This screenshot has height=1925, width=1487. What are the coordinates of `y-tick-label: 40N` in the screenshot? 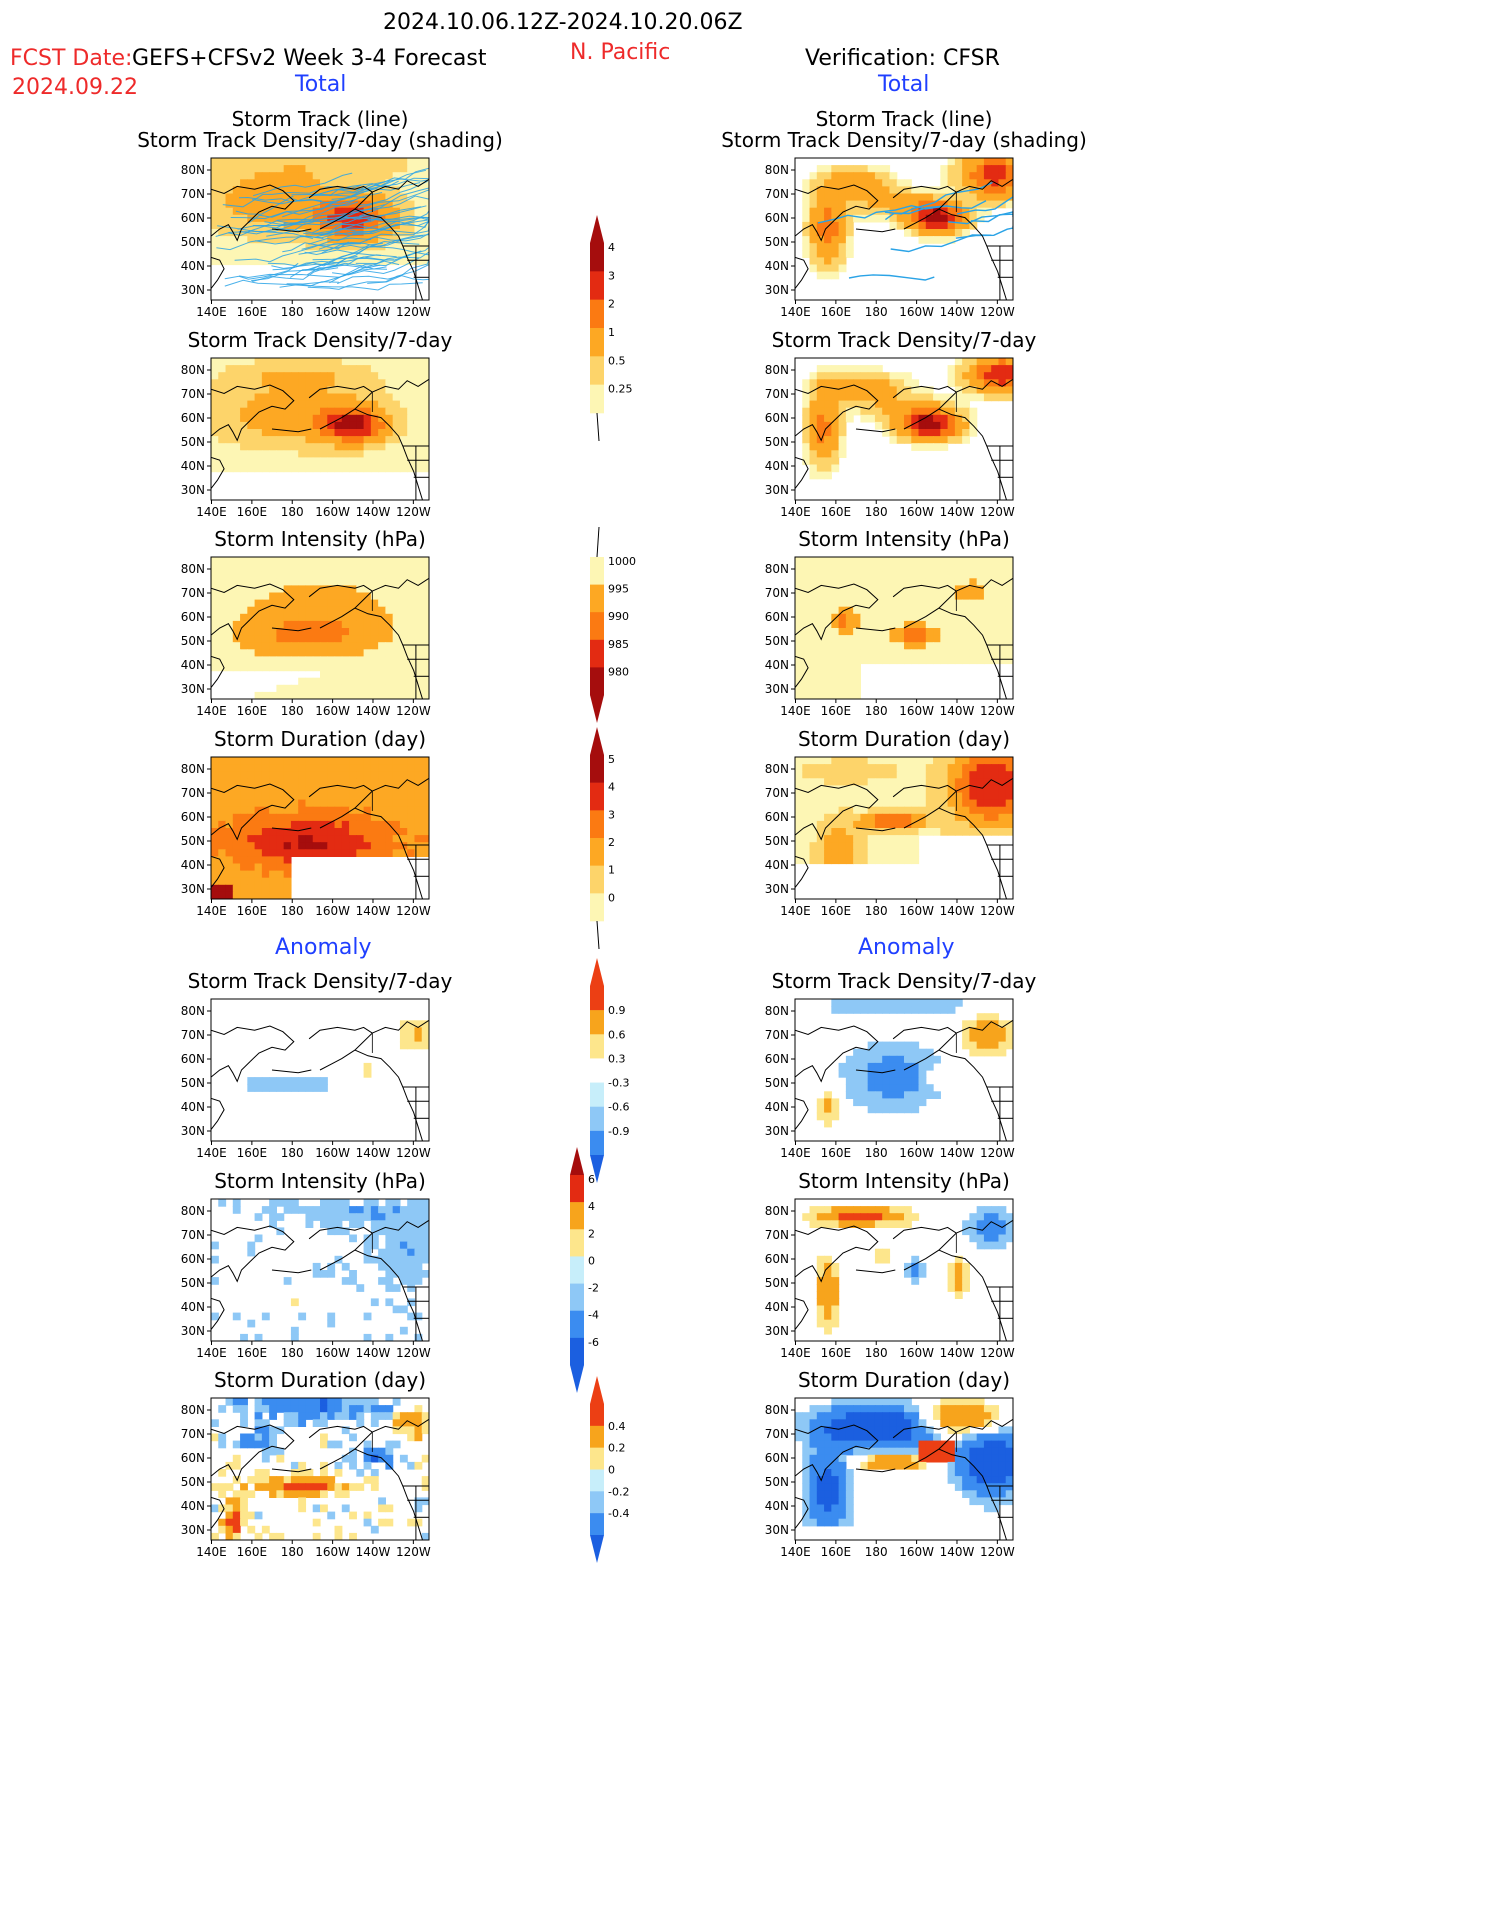 It's located at (193, 466).